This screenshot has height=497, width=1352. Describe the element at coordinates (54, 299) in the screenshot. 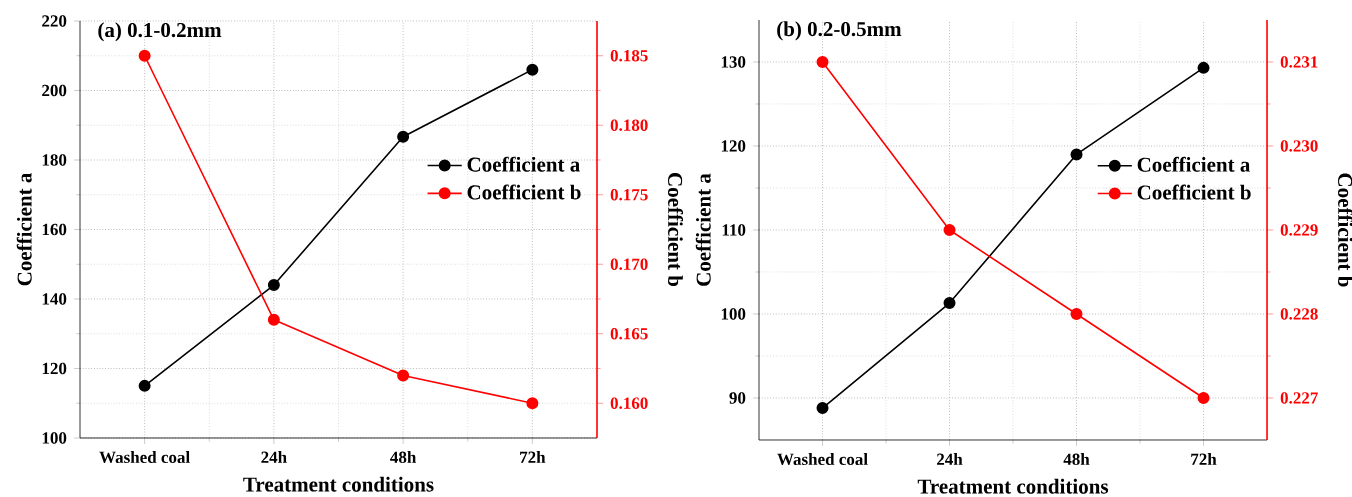

I see `y-tick-label: 140` at that location.